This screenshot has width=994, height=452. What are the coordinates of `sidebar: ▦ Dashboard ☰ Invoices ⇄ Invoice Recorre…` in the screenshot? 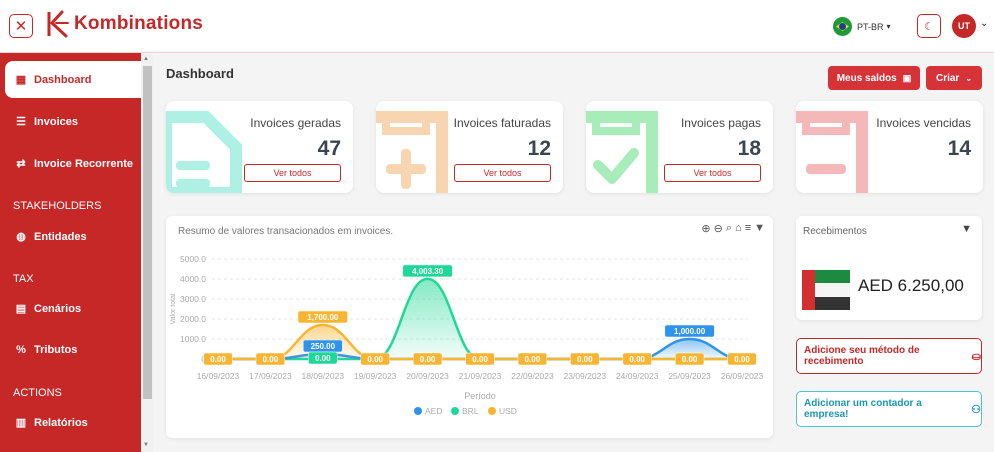 It's located at (70, 252).